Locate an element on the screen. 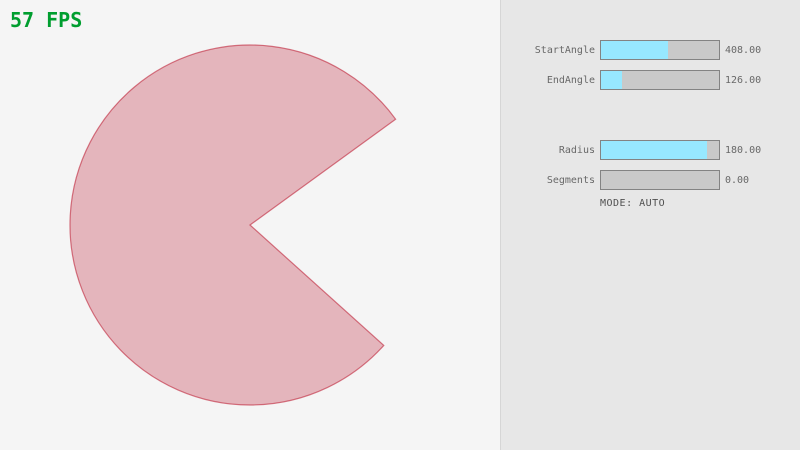 The image size is (800, 450). end-angle-slider-fill is located at coordinates (611, 80).